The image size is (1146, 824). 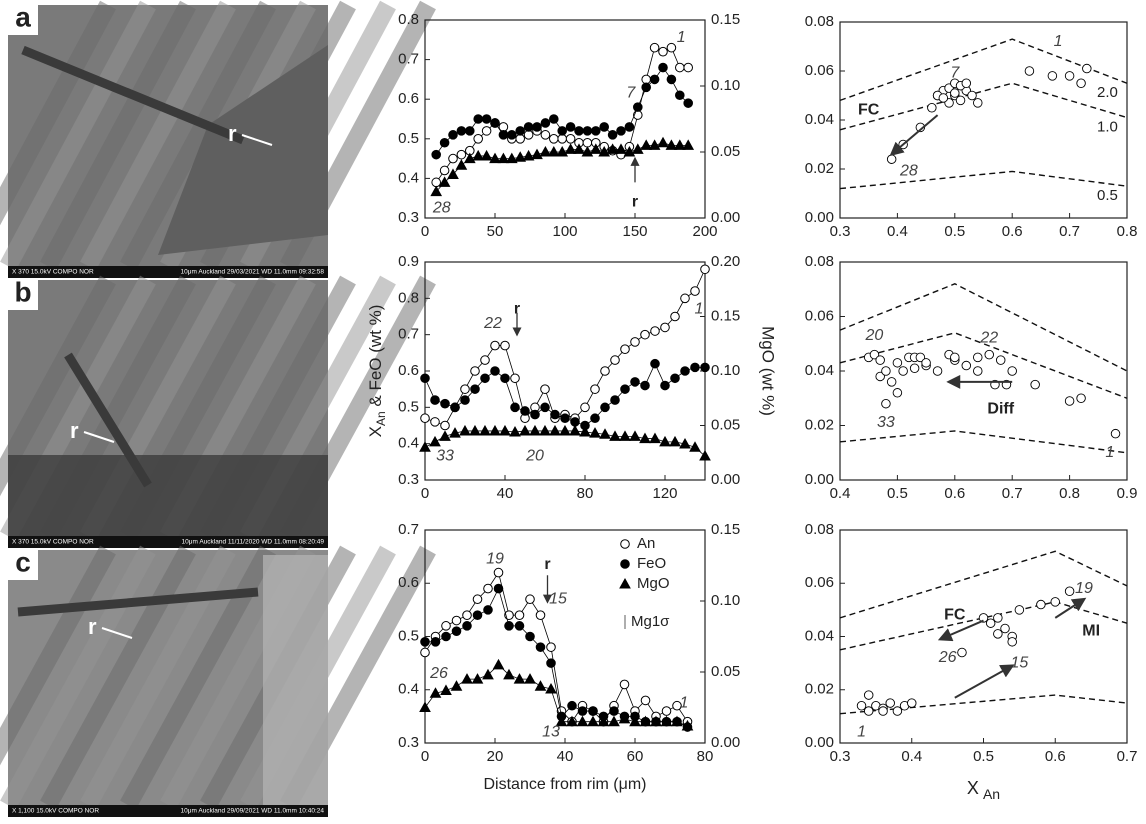 I want to click on annotation: 33, so click(x=445, y=456).